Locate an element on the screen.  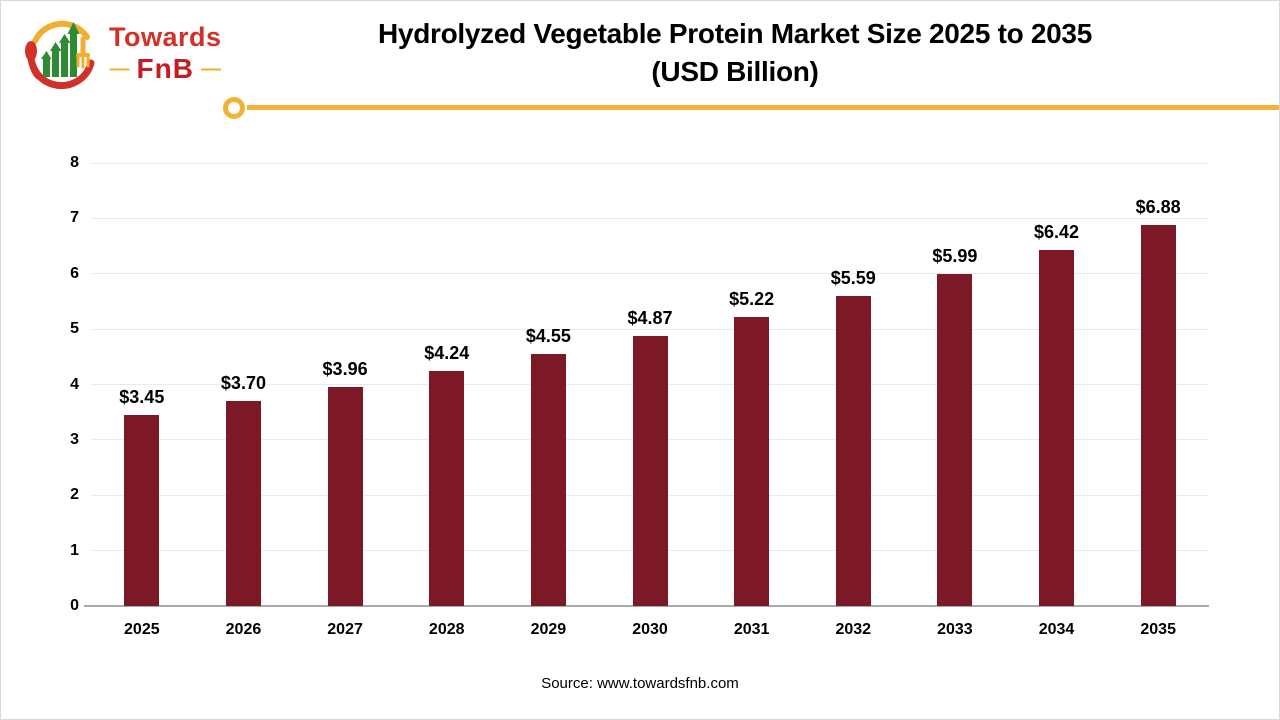
bar-value-label: $6.42 is located at coordinates (1057, 232).